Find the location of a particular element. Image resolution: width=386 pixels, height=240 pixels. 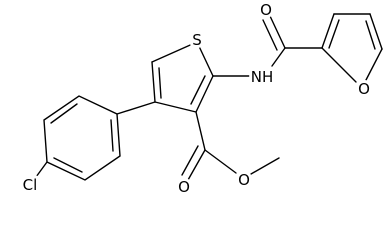

atom-label: NH is located at coordinates (262, 77).